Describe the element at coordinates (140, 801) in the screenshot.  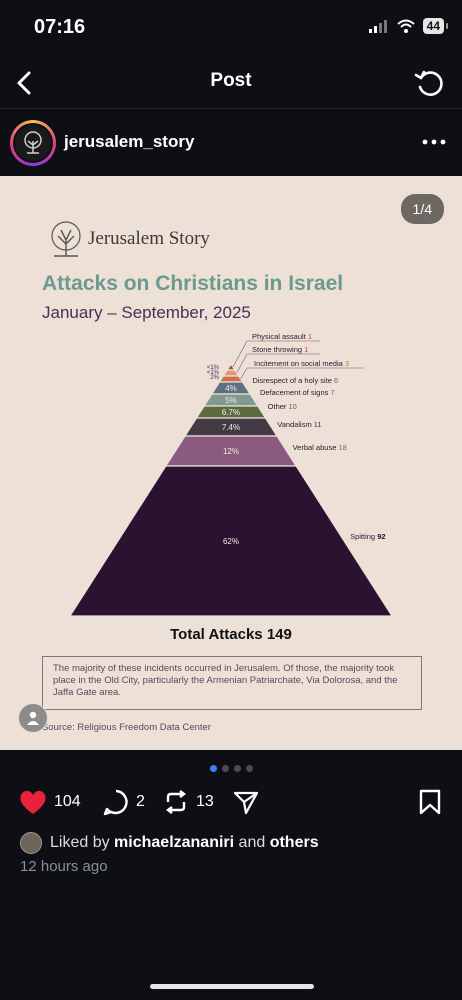
I see `comment-count: 2` at that location.